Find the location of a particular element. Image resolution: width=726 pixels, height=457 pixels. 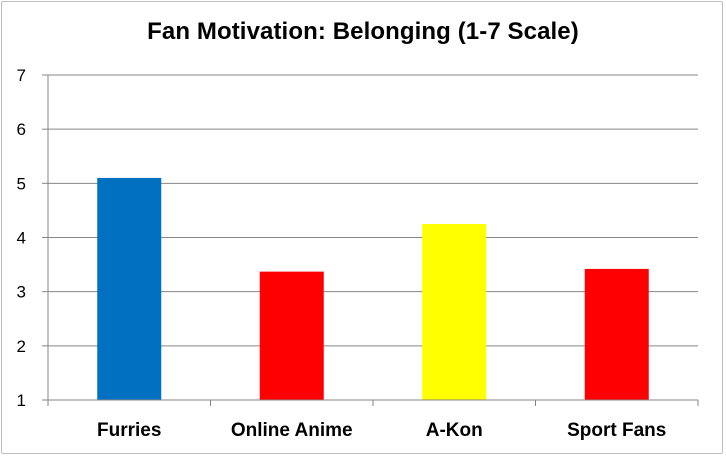

y-tick-label: 1 is located at coordinates (21, 400).